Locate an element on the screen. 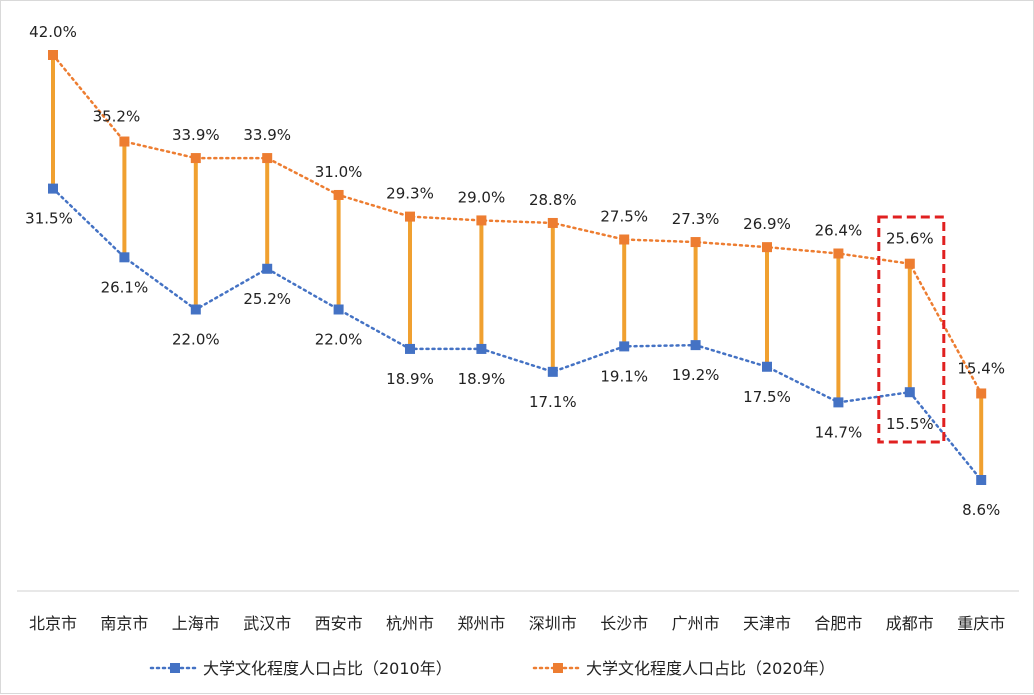 Image resolution: width=1034 pixels, height=695 pixels. category-label-8: 长沙市 is located at coordinates (624, 623).